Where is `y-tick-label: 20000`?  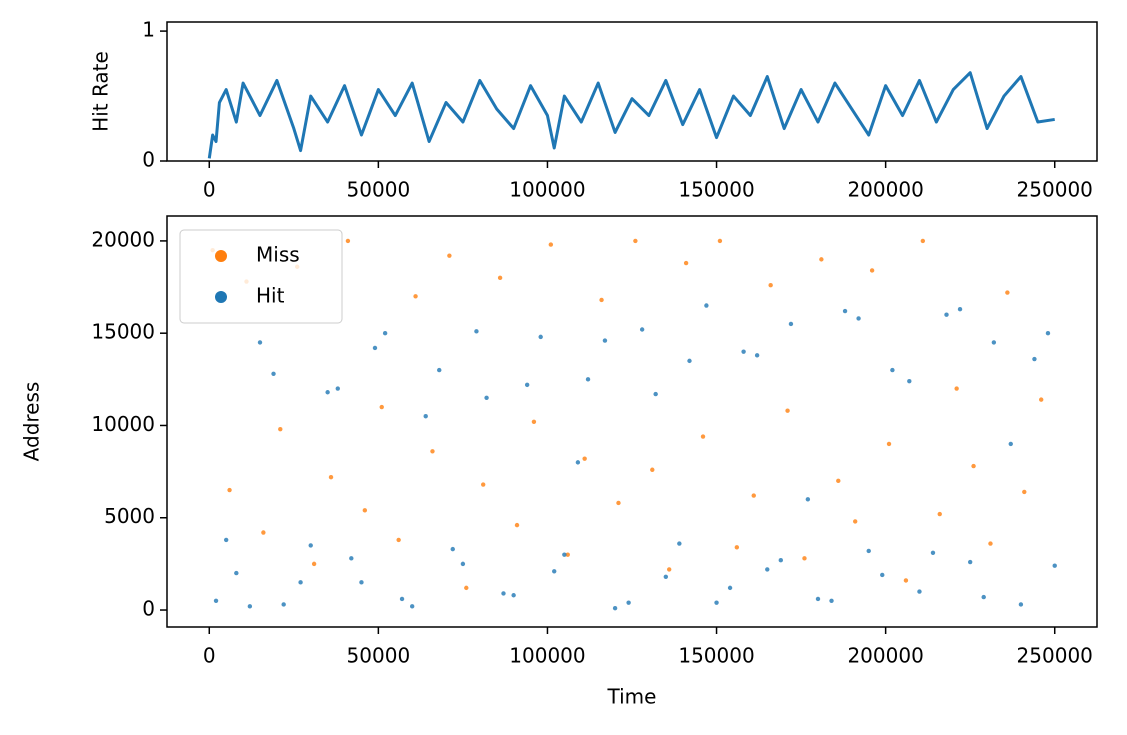 y-tick-label: 20000 is located at coordinates (123, 239).